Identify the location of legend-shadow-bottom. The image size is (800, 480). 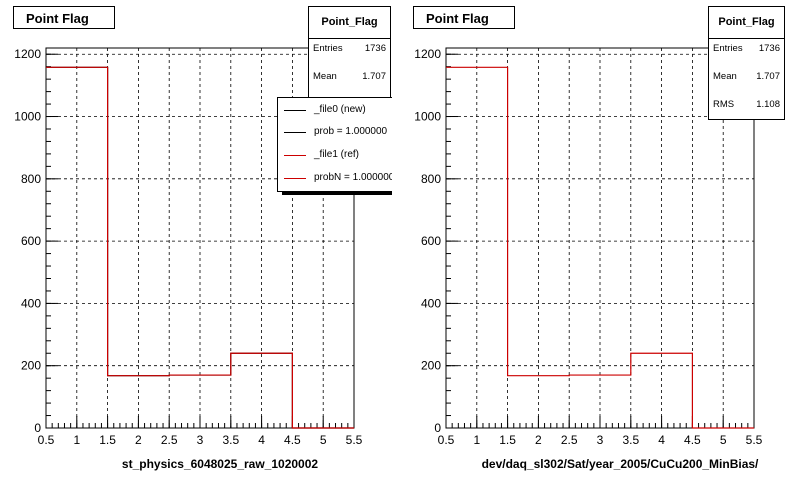
(337, 193).